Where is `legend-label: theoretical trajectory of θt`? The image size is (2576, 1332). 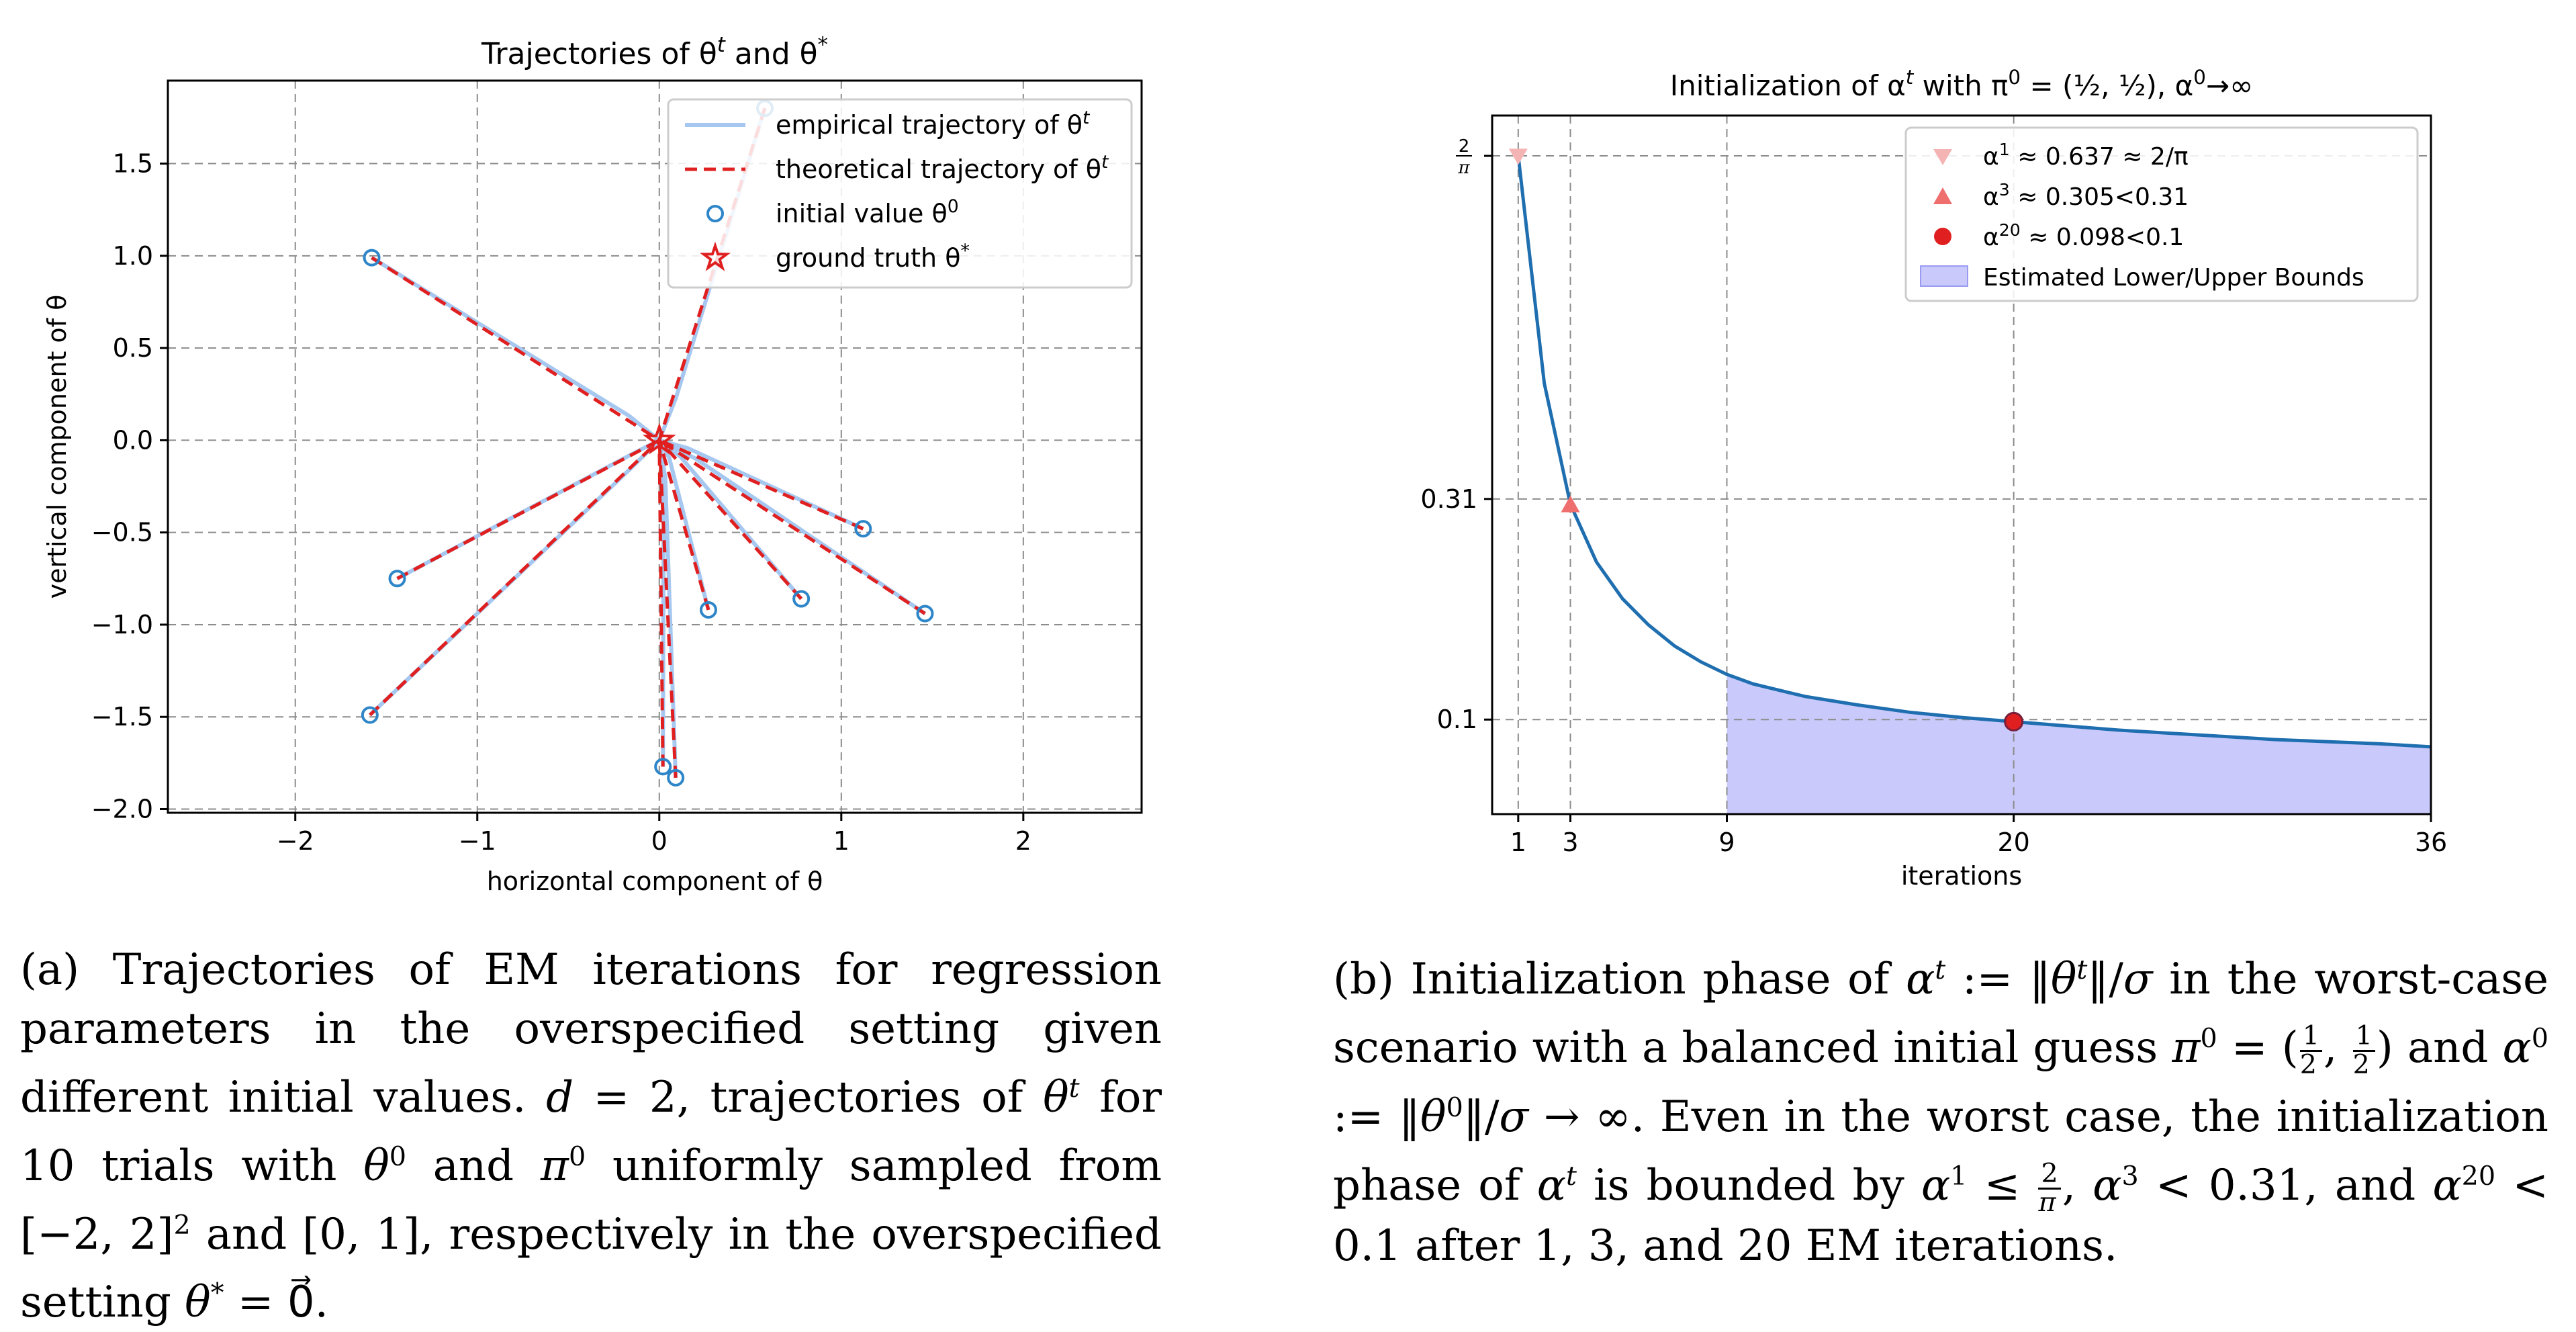
legend-label: theoretical trajectory of θt is located at coordinates (942, 168).